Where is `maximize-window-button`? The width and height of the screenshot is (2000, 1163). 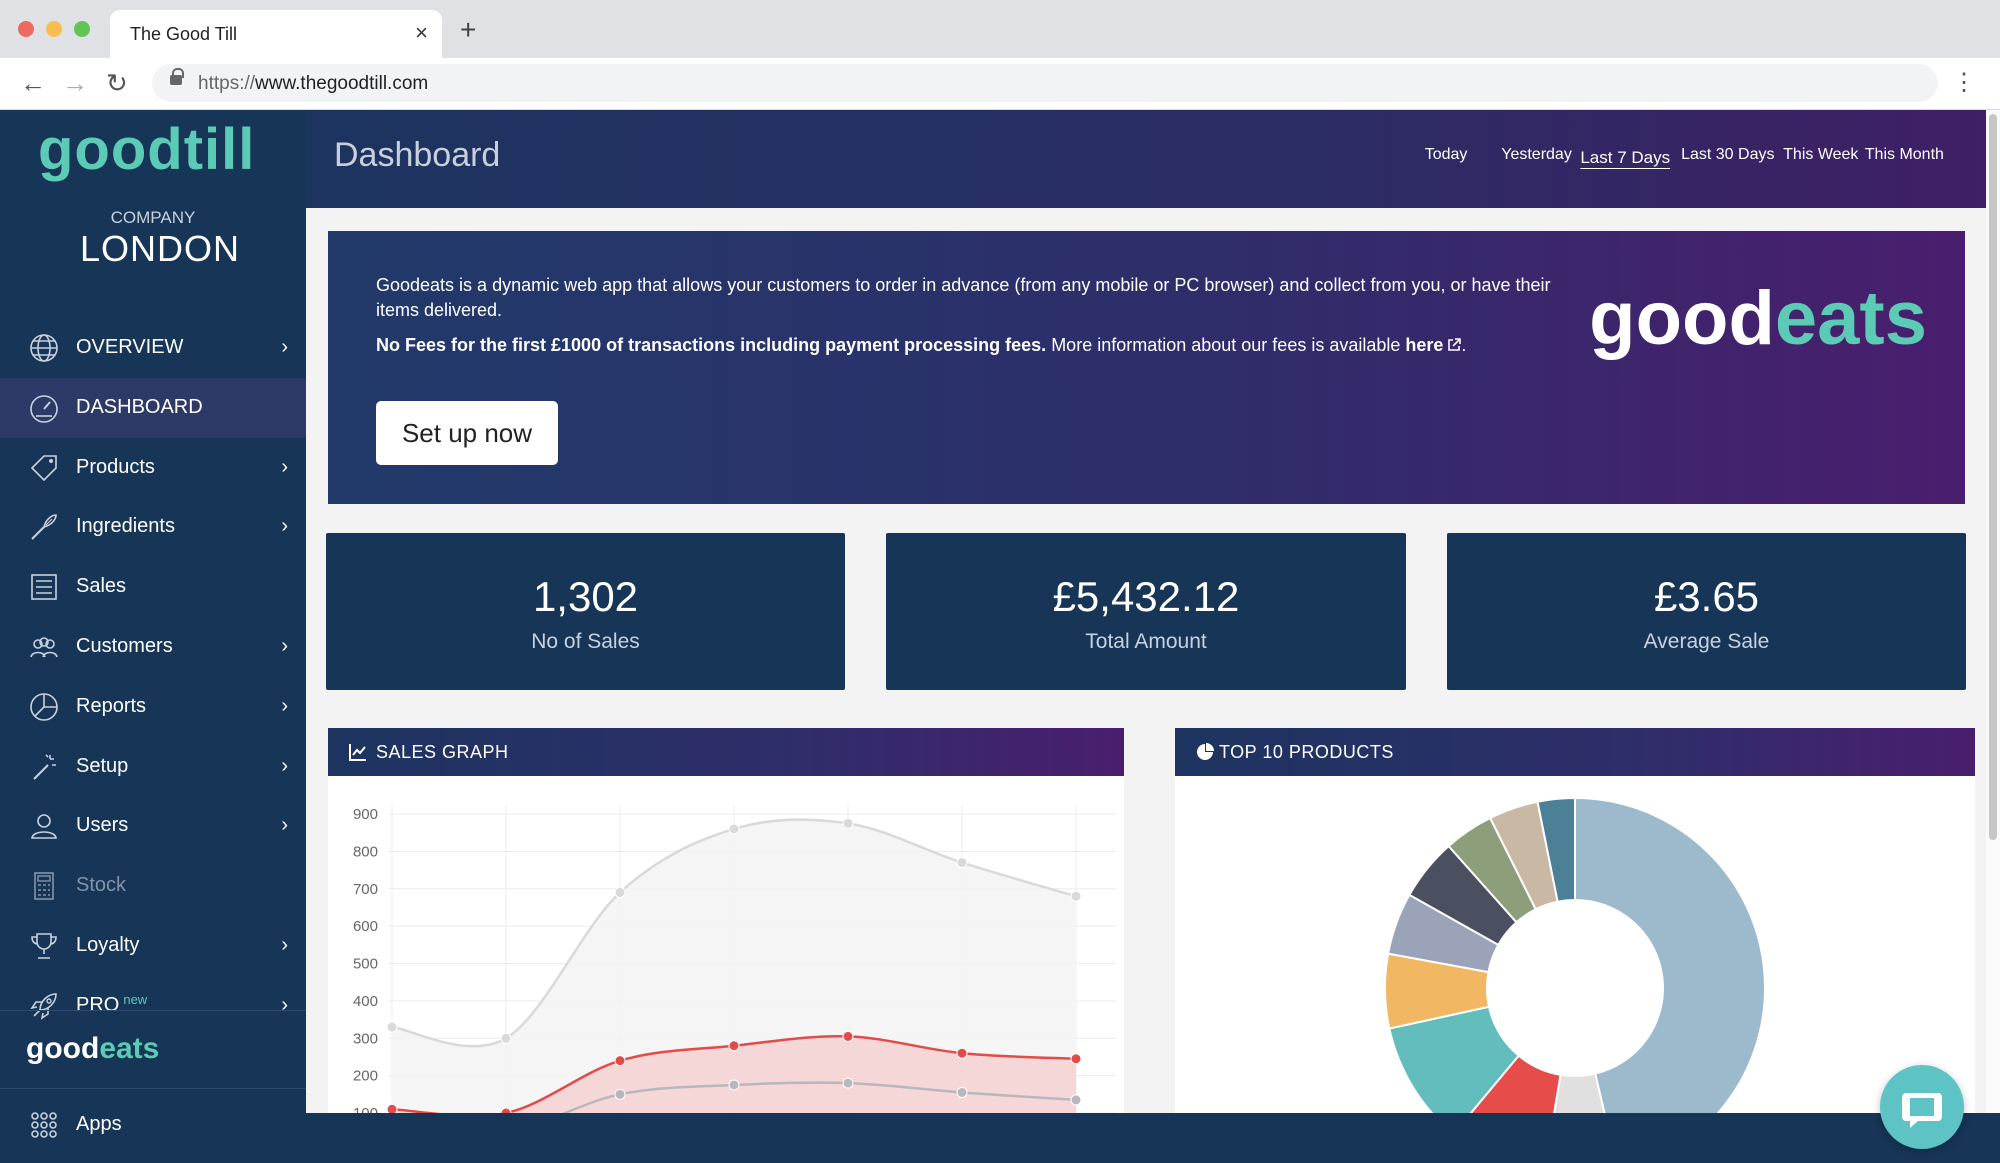 maximize-window-button is located at coordinates (82, 29).